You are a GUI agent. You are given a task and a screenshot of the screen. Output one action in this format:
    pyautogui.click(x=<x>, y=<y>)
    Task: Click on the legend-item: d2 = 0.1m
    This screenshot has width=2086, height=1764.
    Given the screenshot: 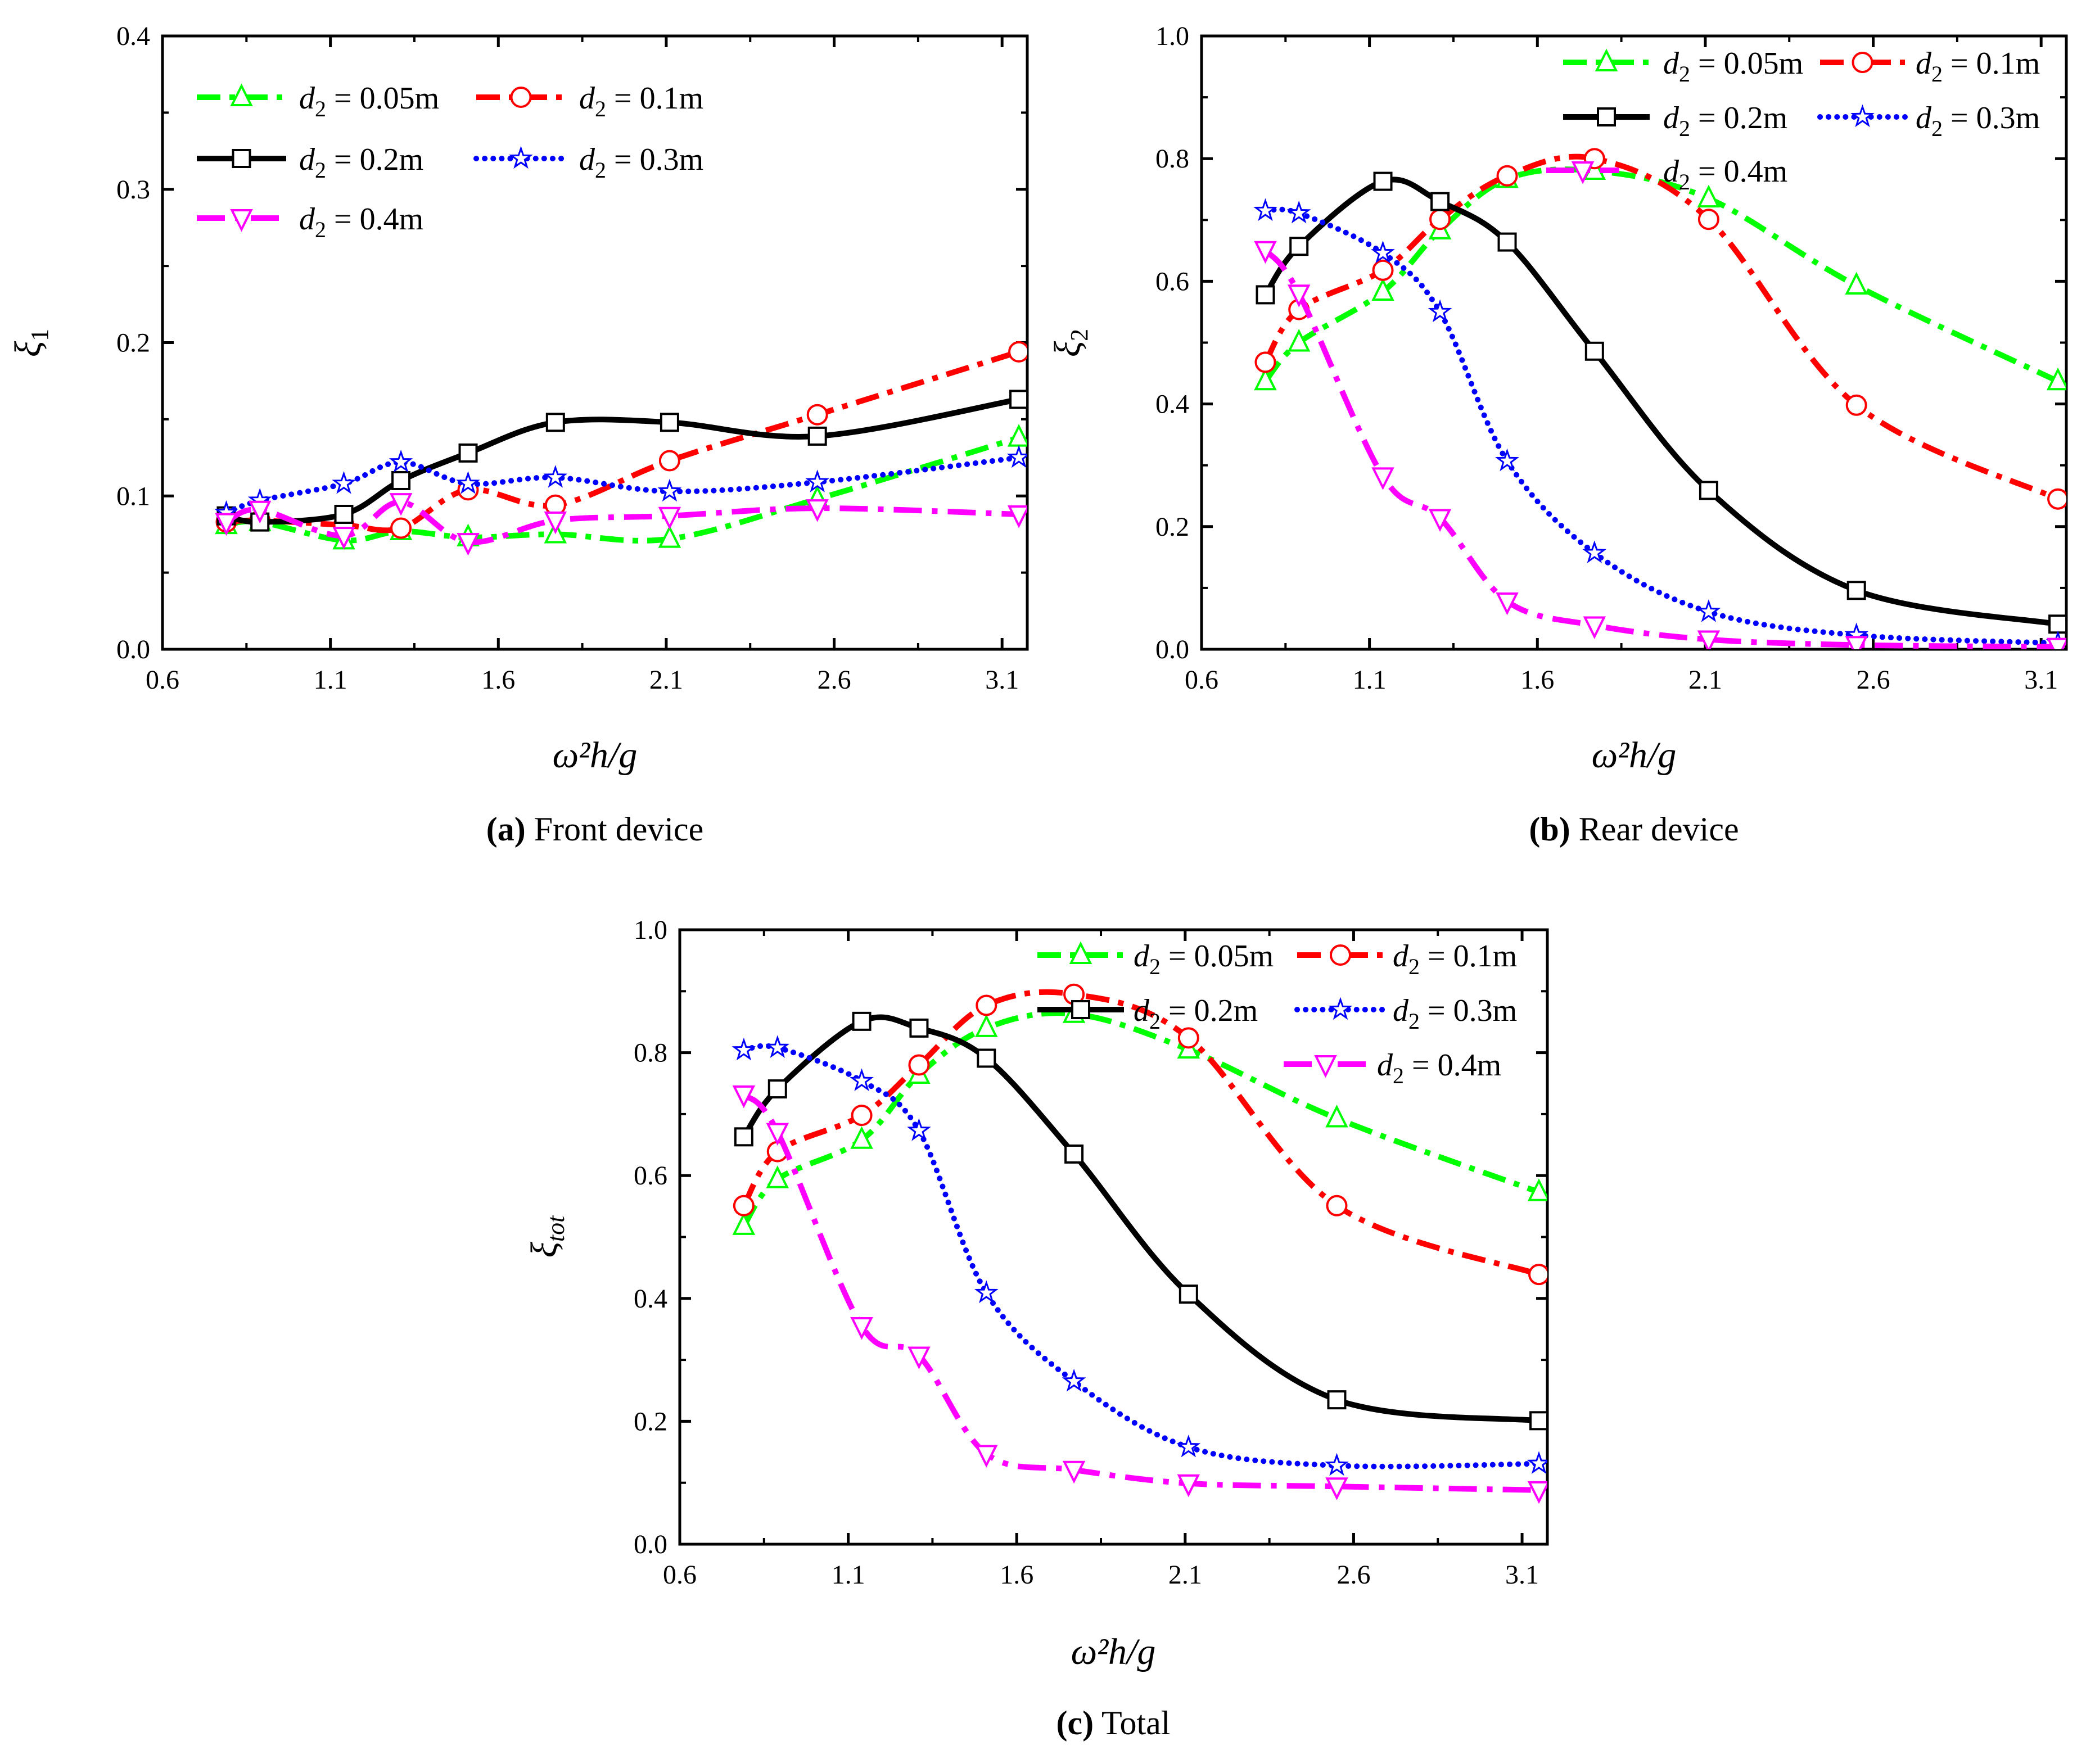 What is the action you would take?
    pyautogui.click(x=589, y=101)
    